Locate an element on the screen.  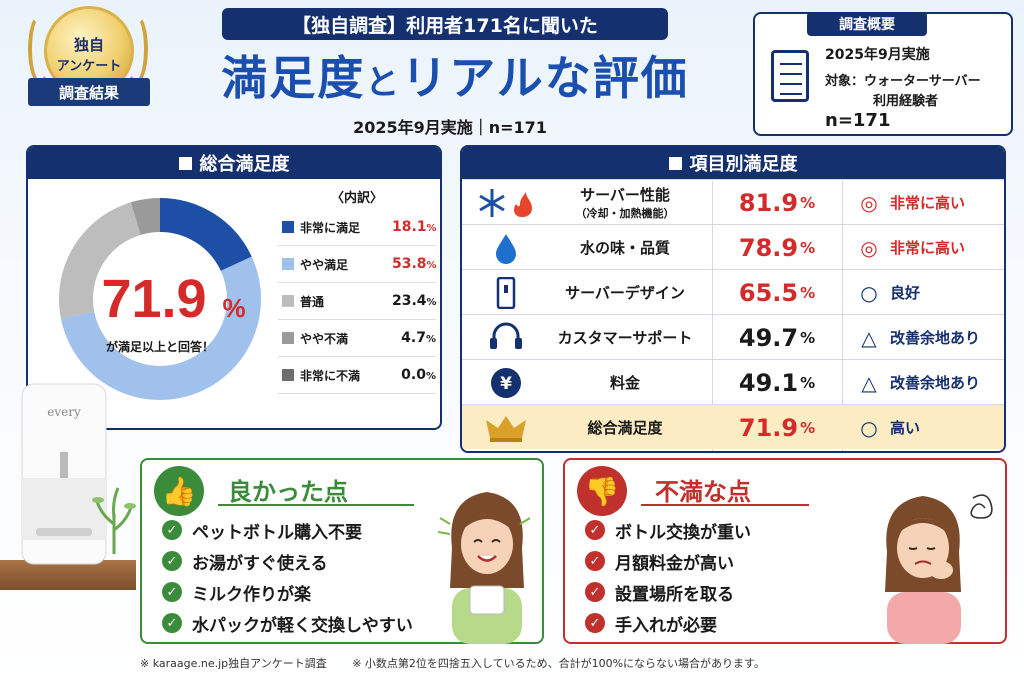
overview-date: 2025年9月実施 is located at coordinates (877, 55).